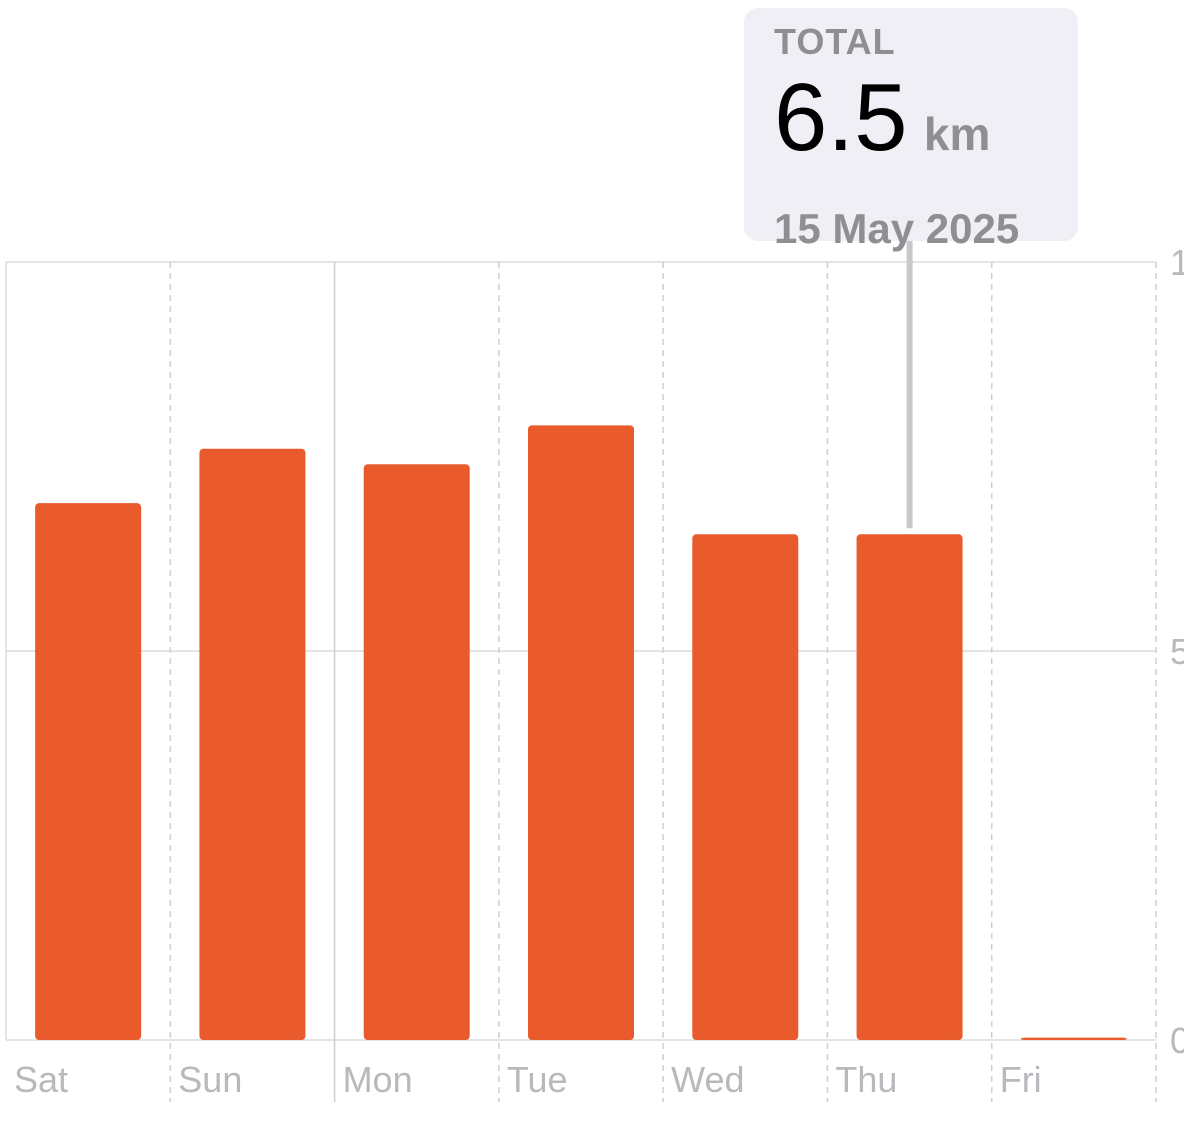 The image size is (1184, 1147). Describe the element at coordinates (897, 228) in the screenshot. I see `tooltip-date: 15 May 2025` at that location.